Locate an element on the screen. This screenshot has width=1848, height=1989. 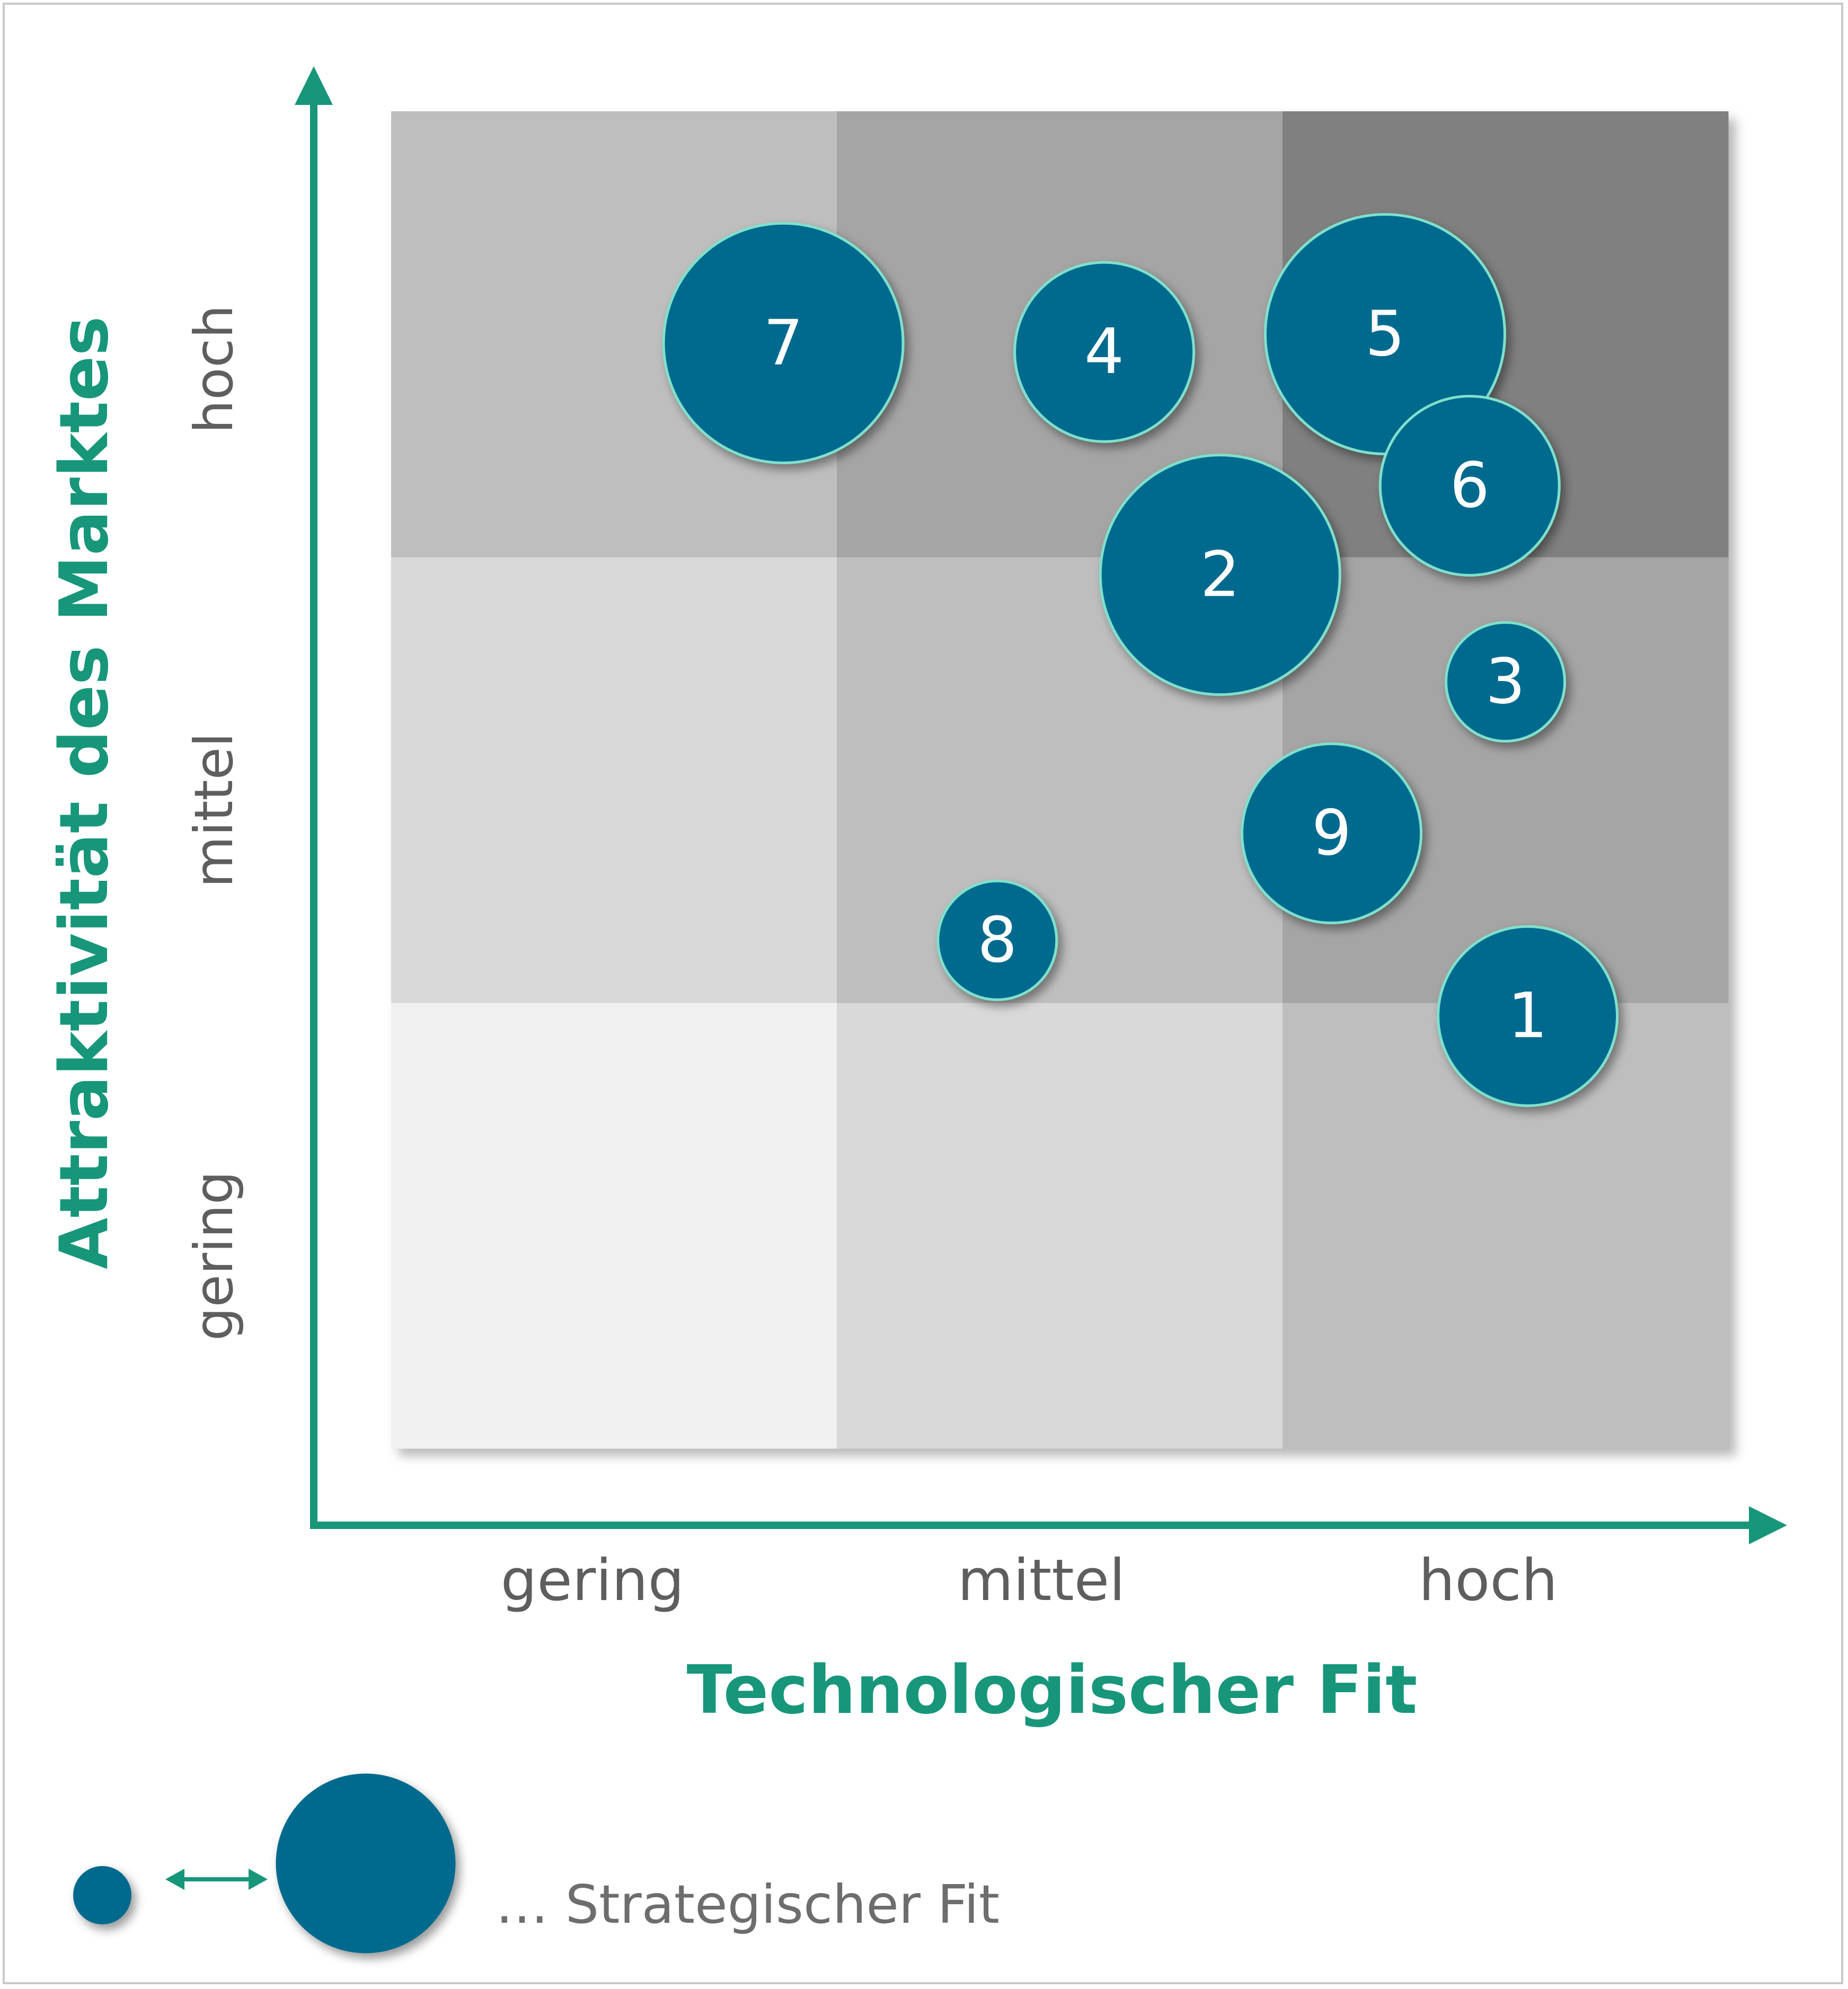
legend is located at coordinates (264, 1863).